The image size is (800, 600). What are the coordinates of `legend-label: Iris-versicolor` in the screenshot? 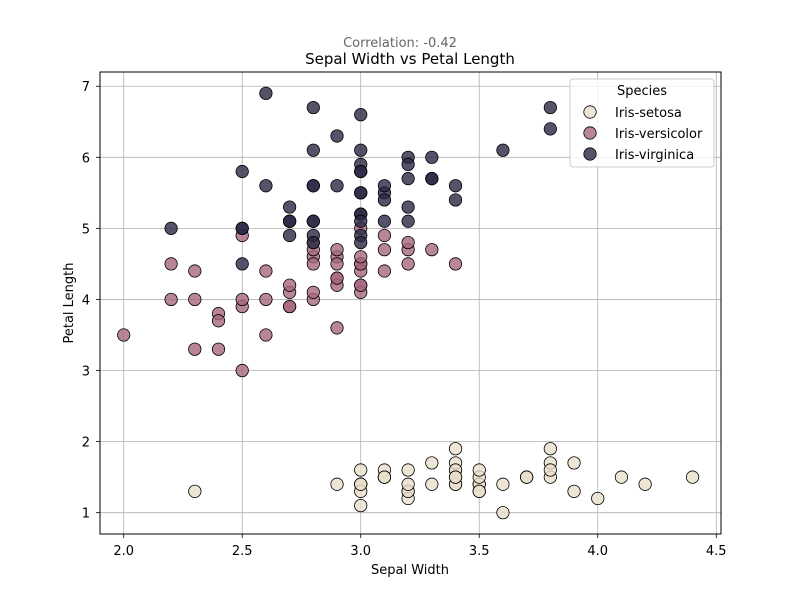 It's located at (659, 134).